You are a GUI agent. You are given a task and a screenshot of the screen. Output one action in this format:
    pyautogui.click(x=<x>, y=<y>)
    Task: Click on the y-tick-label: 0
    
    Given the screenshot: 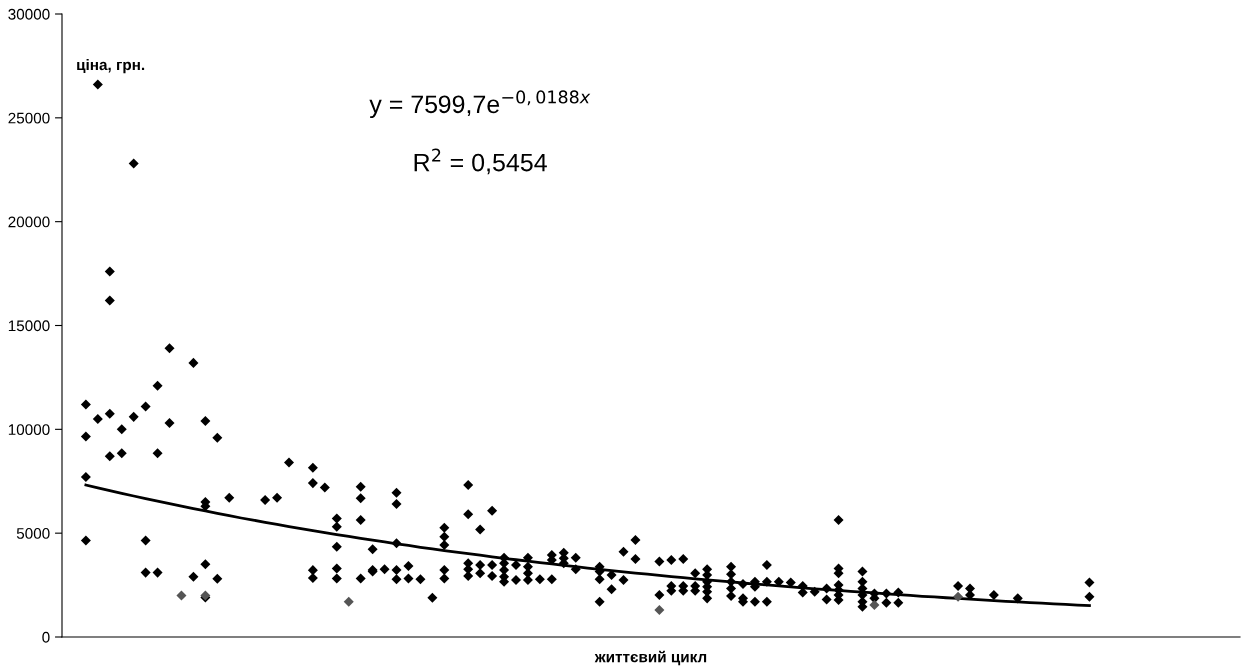 What is the action you would take?
    pyautogui.click(x=46, y=637)
    